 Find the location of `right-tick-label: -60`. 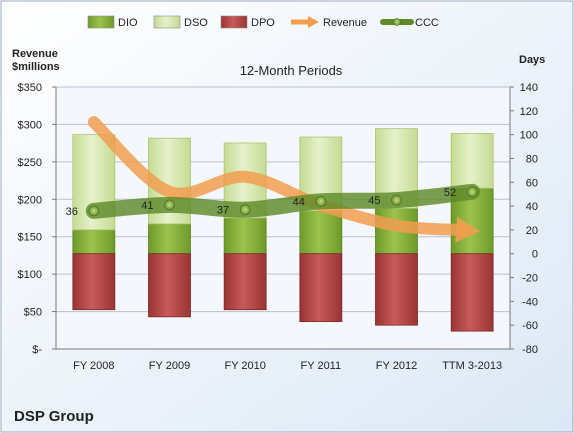

right-tick-label: -60 is located at coordinates (530, 326).